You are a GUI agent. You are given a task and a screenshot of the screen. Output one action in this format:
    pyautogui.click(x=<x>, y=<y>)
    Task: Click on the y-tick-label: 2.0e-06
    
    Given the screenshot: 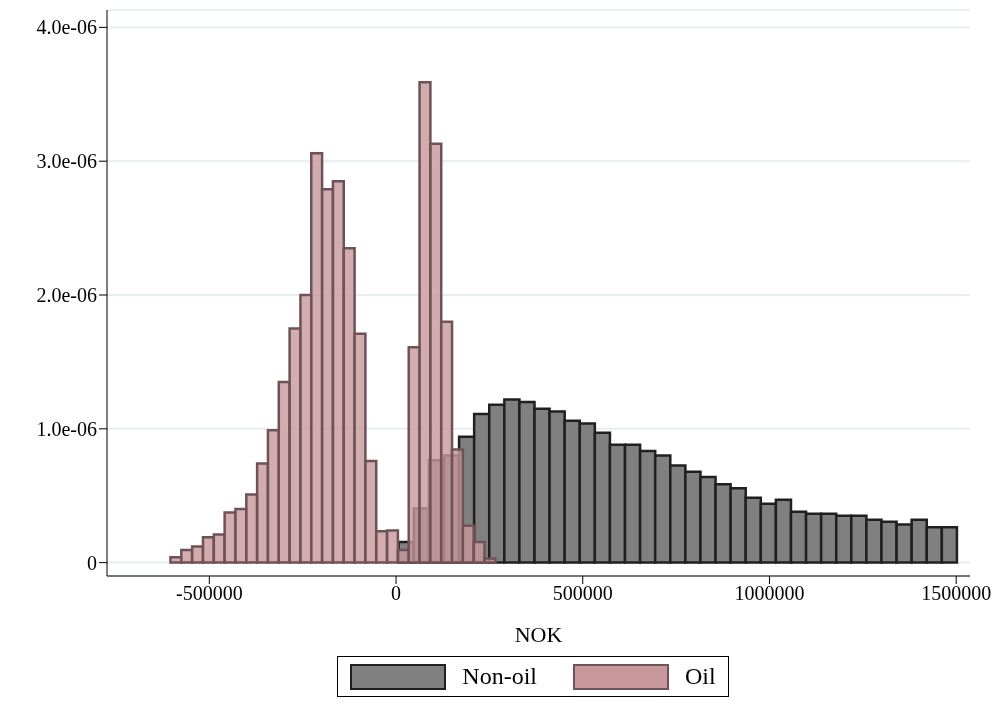 What is the action you would take?
    pyautogui.click(x=66, y=295)
    